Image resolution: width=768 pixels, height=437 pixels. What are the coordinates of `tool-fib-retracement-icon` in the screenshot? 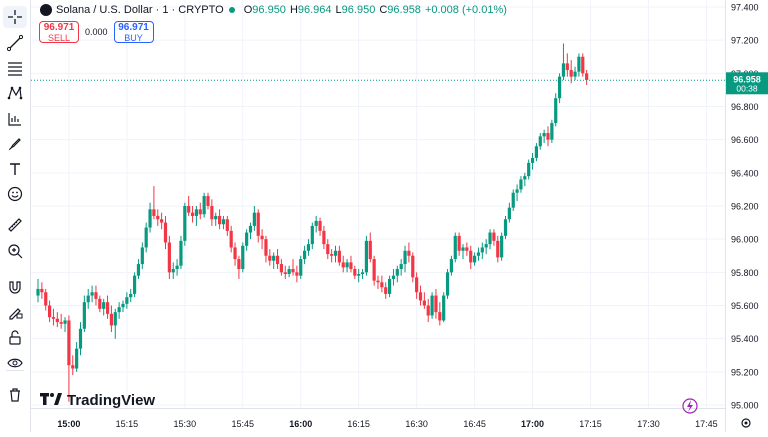 It's located at (15, 68).